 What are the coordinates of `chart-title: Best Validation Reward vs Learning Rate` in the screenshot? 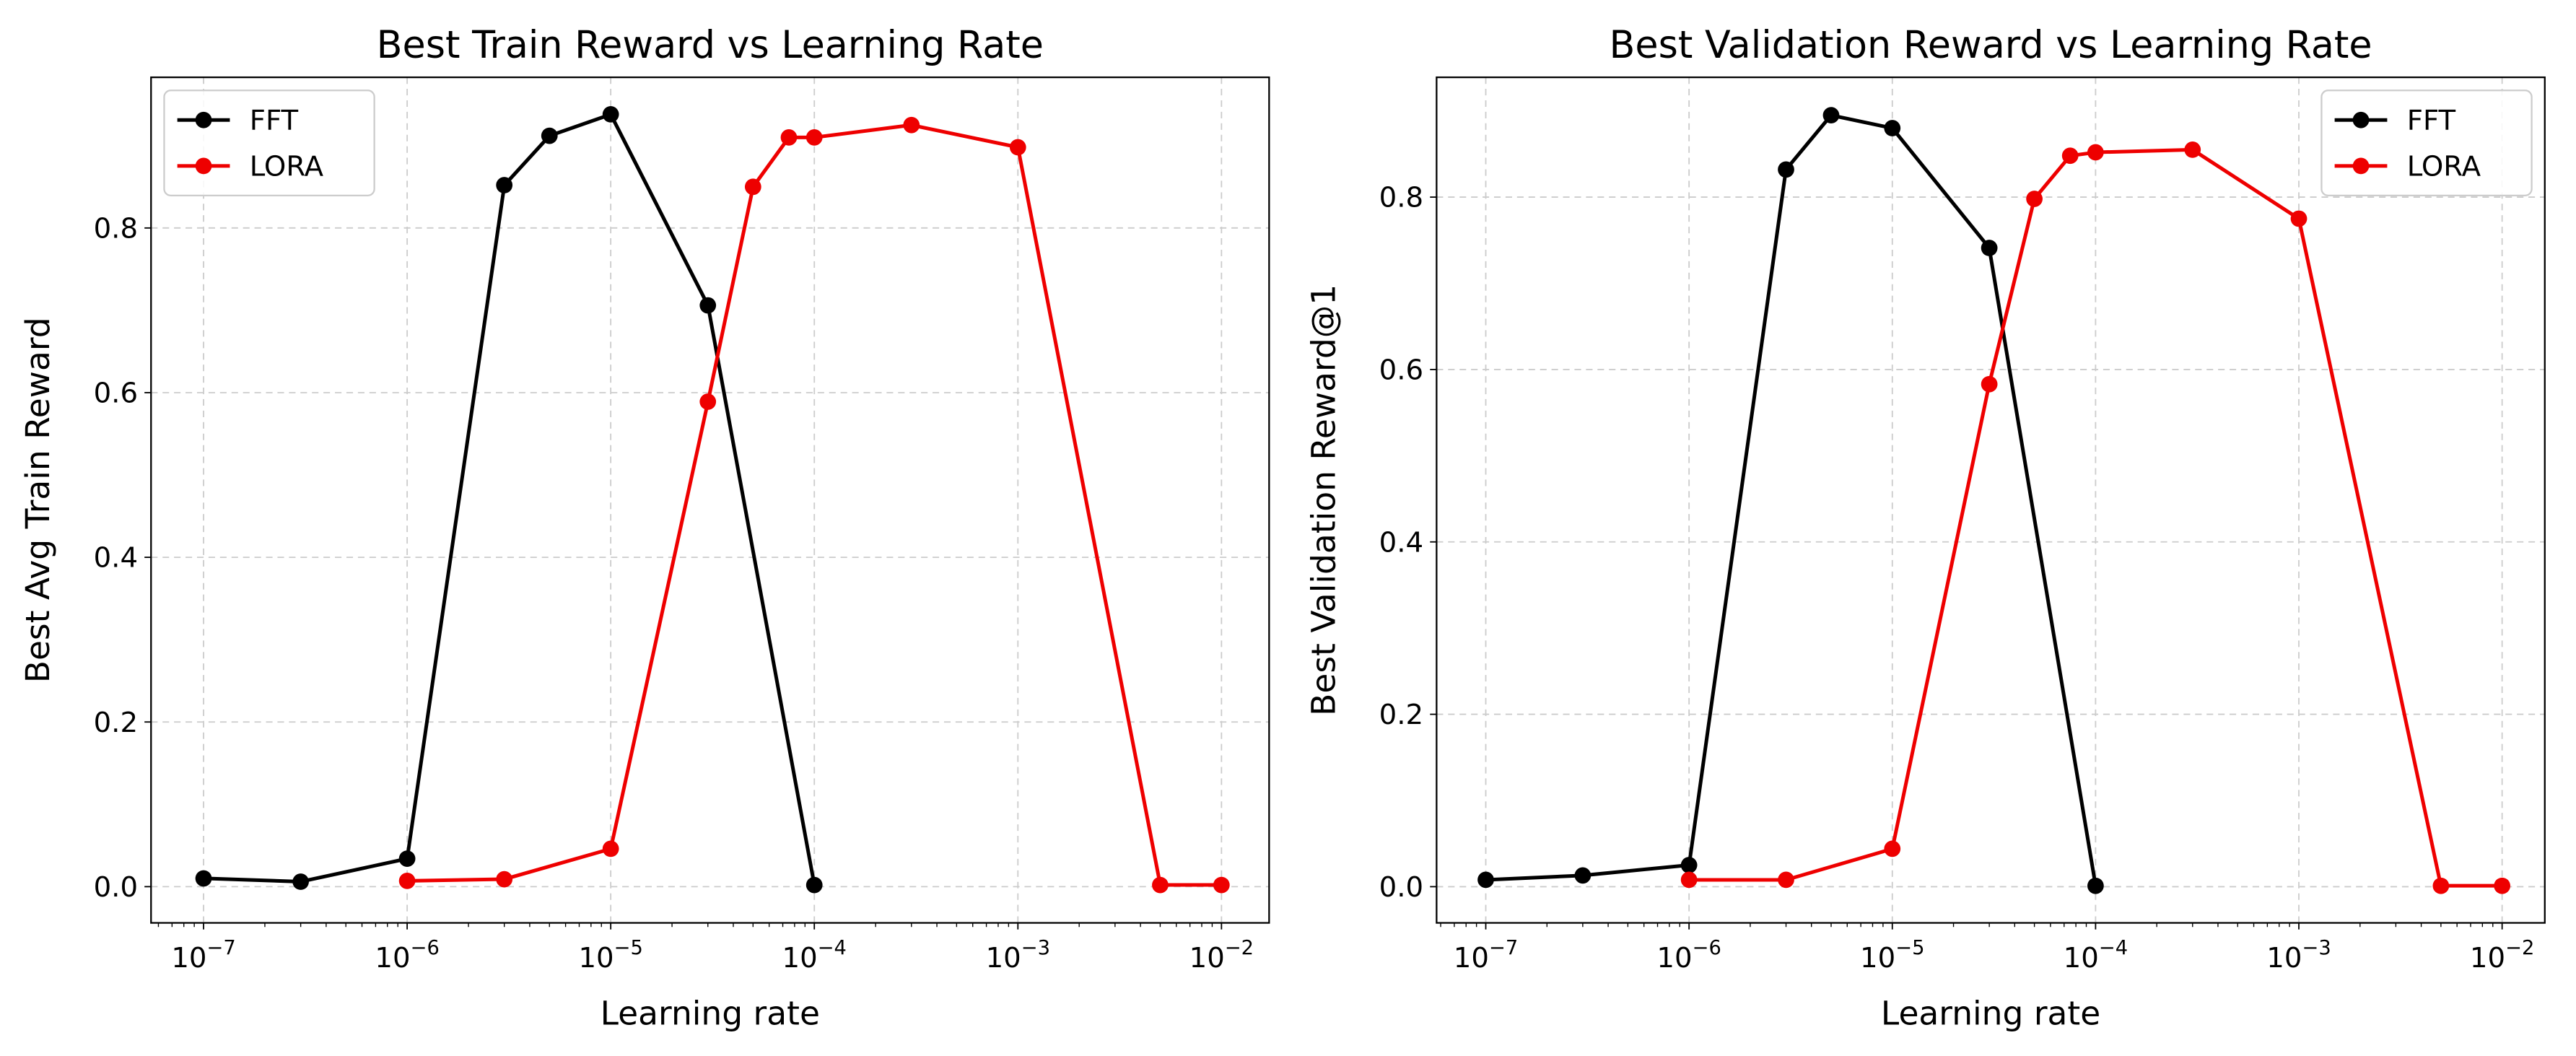 It's located at (1991, 45).